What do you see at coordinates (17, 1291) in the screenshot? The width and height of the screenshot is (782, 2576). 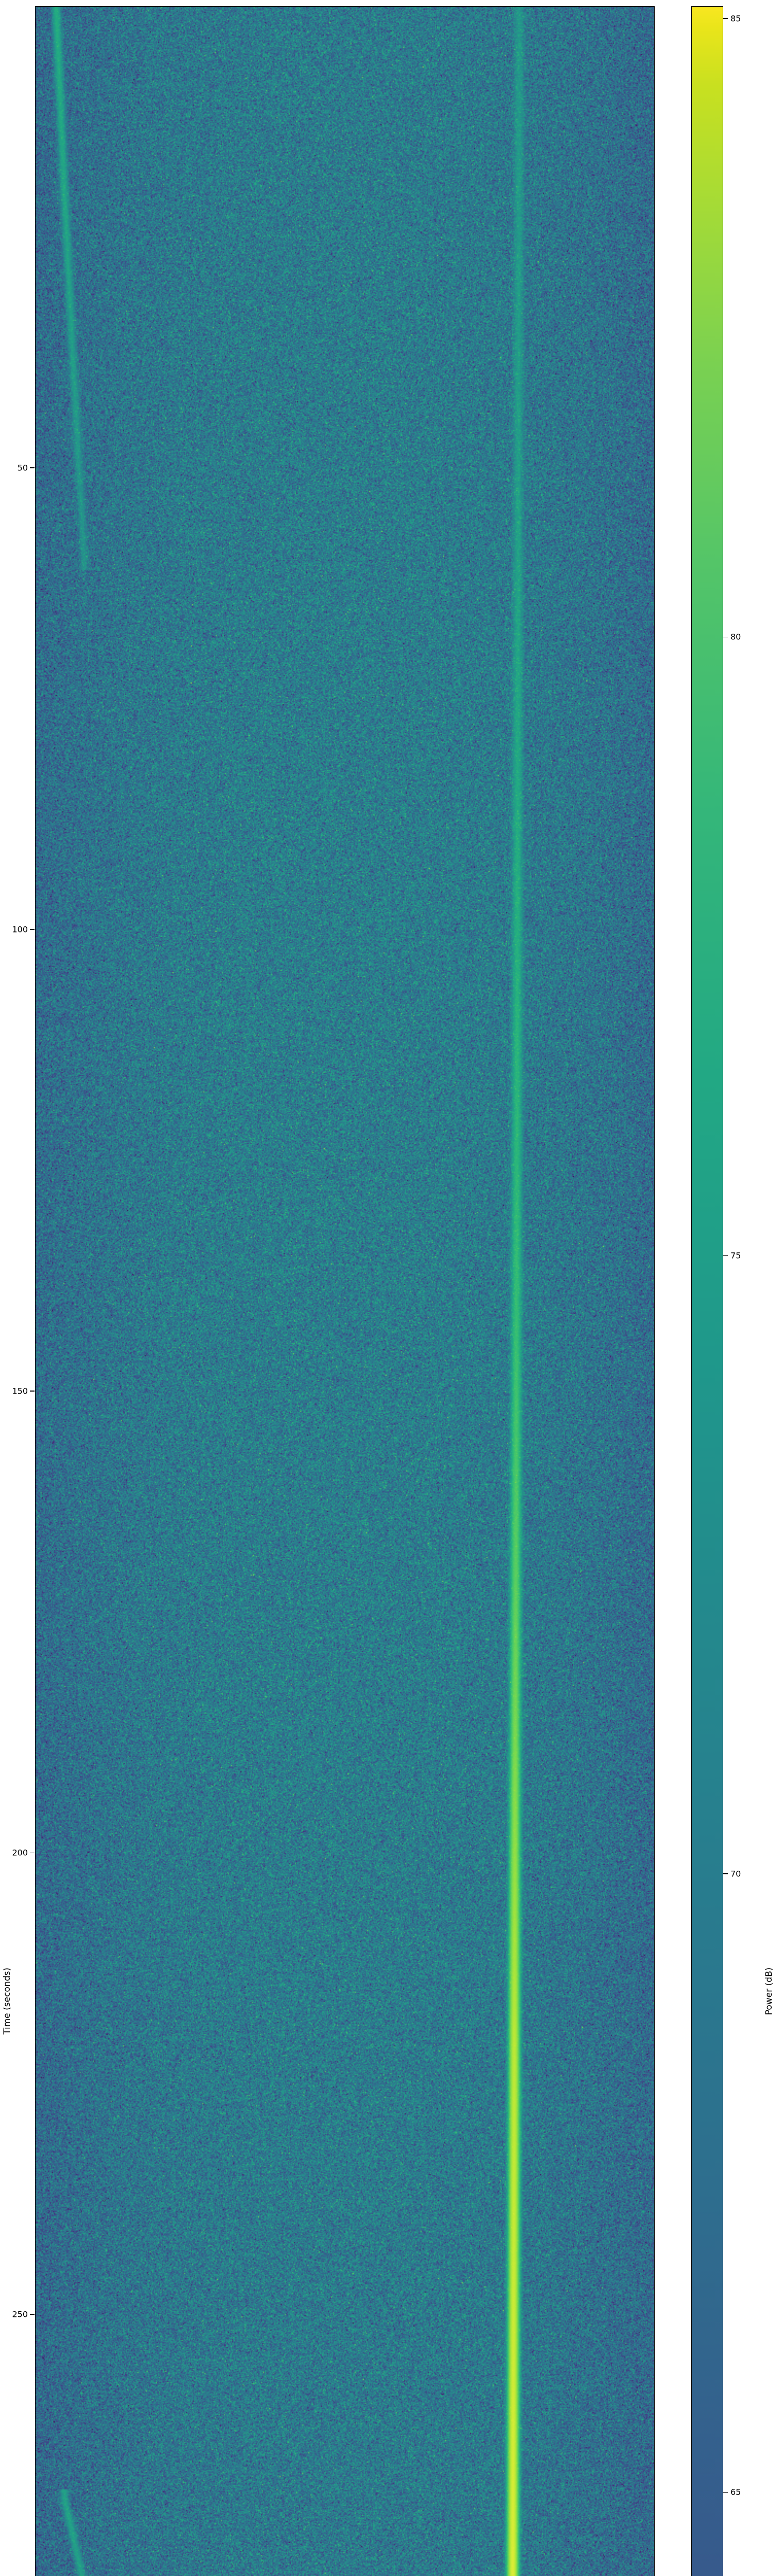 I see `y-axis-ticks: 50100150200250300350400` at bounding box center [17, 1291].